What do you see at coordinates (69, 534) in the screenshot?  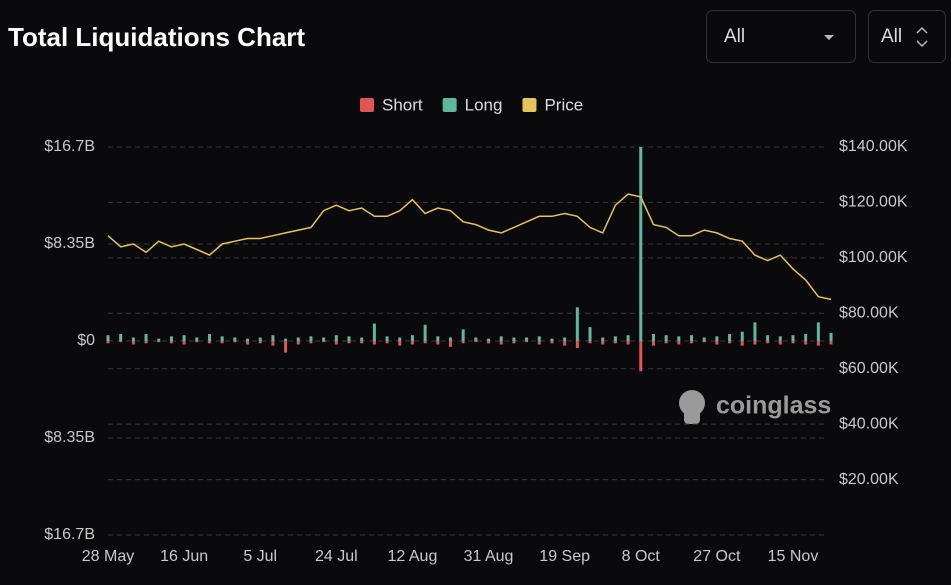 I see `y-tick-label: $16.7B` at bounding box center [69, 534].